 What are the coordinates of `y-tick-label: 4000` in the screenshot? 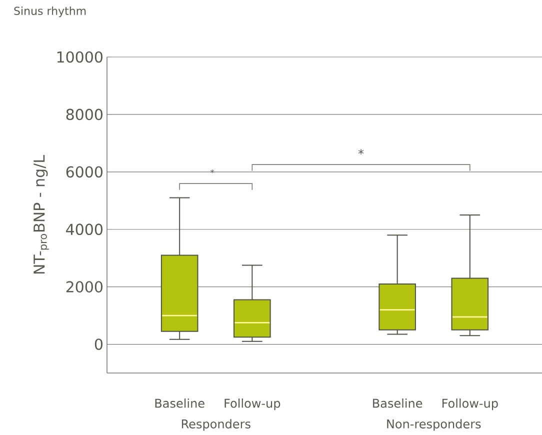 It's located at (84, 230).